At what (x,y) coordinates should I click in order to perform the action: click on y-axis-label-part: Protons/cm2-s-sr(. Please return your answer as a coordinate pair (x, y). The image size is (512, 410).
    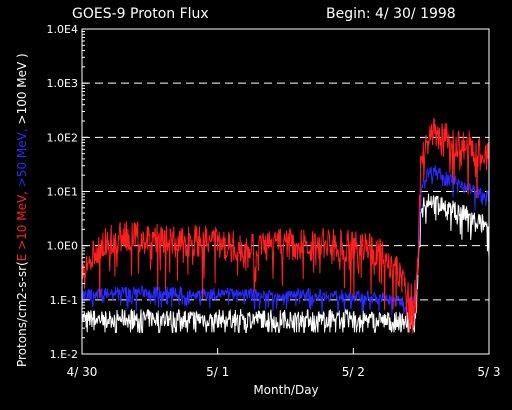
    Looking at the image, I should click on (22, 314).